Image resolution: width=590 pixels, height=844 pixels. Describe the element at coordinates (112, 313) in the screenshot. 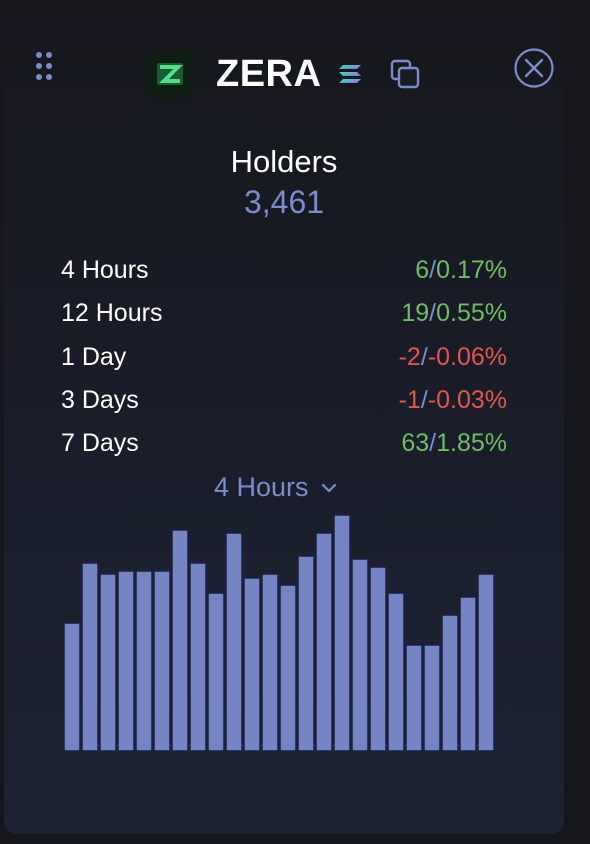

I see `stat-label: 12 Hours` at that location.